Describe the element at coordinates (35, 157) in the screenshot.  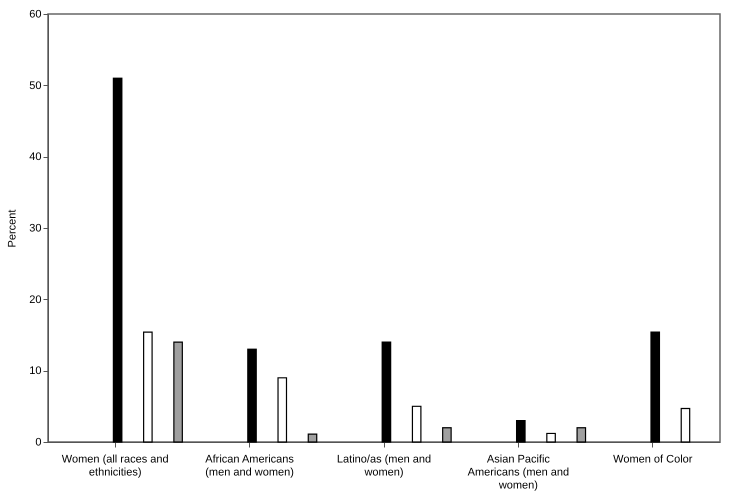
I see `y-tick-label: 40` at that location.